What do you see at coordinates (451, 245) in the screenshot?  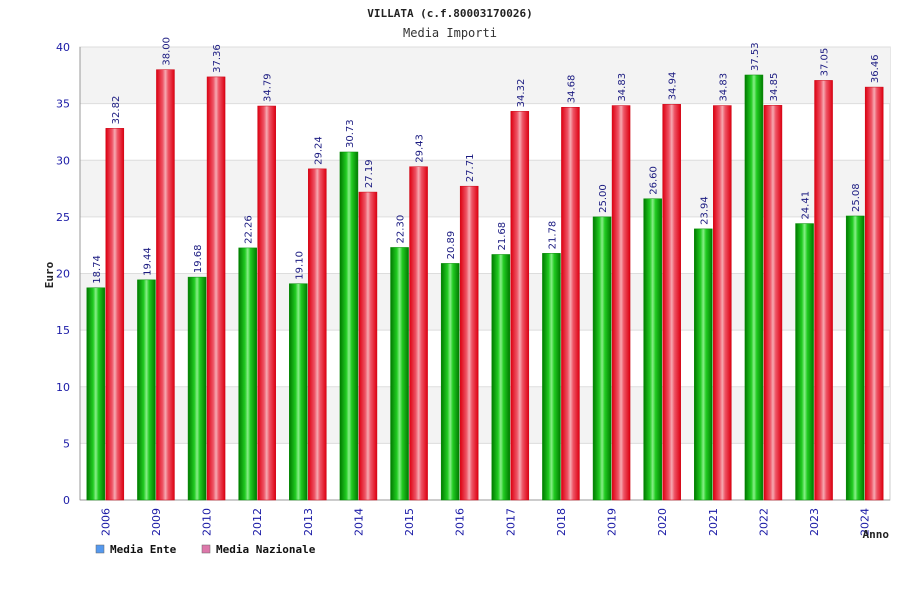 I see `data-label: 20.89` at bounding box center [451, 245].